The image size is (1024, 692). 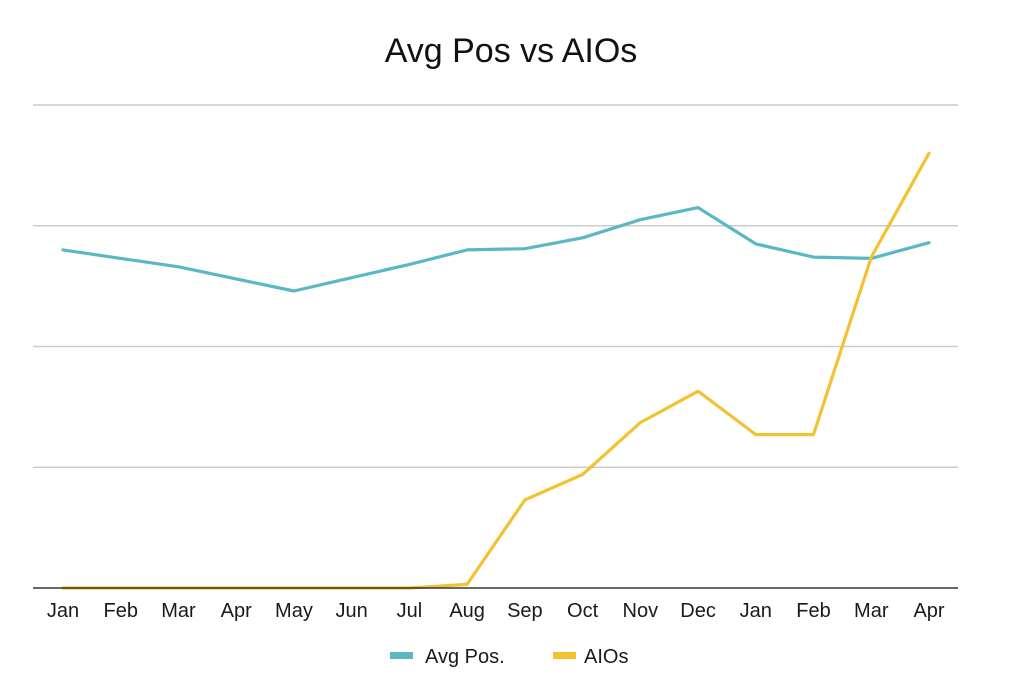 I want to click on x-tick-label: Jun, so click(x=352, y=611).